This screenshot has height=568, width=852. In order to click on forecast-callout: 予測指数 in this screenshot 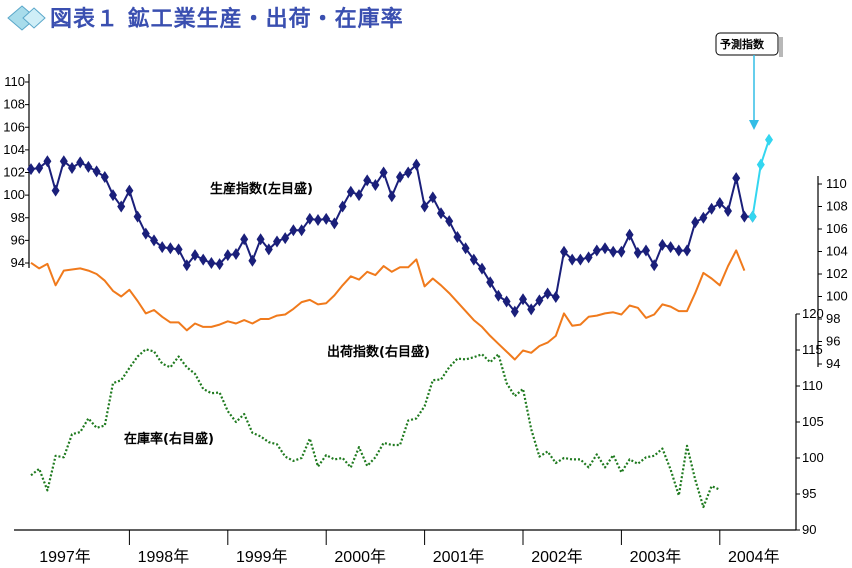, I will do `click(749, 81)`.